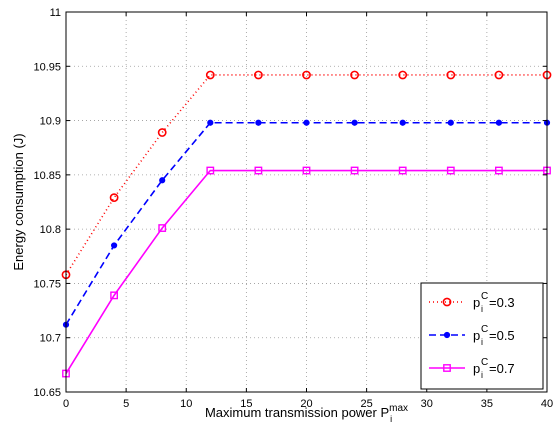 The width and height of the screenshot is (557, 435). What do you see at coordinates (297, 412) in the screenshot?
I see `x-axis-label-main: Maximum transmission power P` at bounding box center [297, 412].